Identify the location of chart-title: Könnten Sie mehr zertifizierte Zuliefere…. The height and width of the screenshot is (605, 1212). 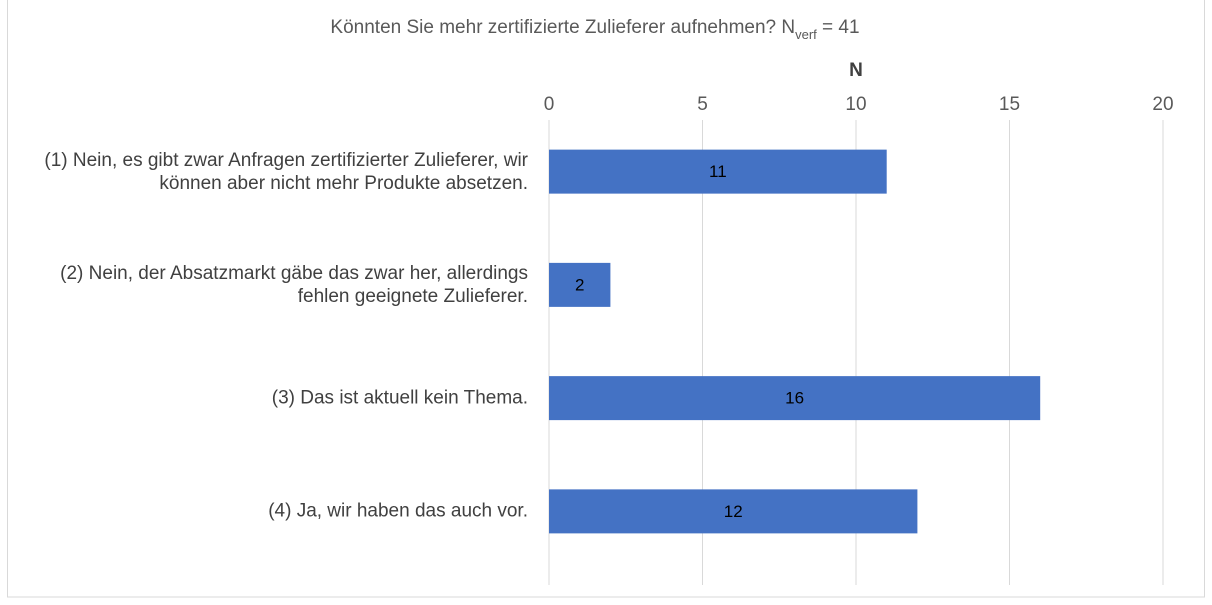
(594, 29).